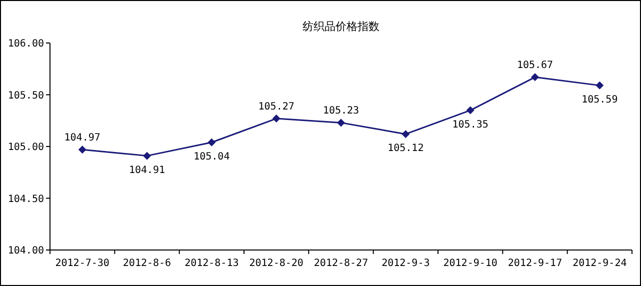 The image size is (641, 286). Describe the element at coordinates (82, 138) in the screenshot. I see `data-label: 104.97` at that location.